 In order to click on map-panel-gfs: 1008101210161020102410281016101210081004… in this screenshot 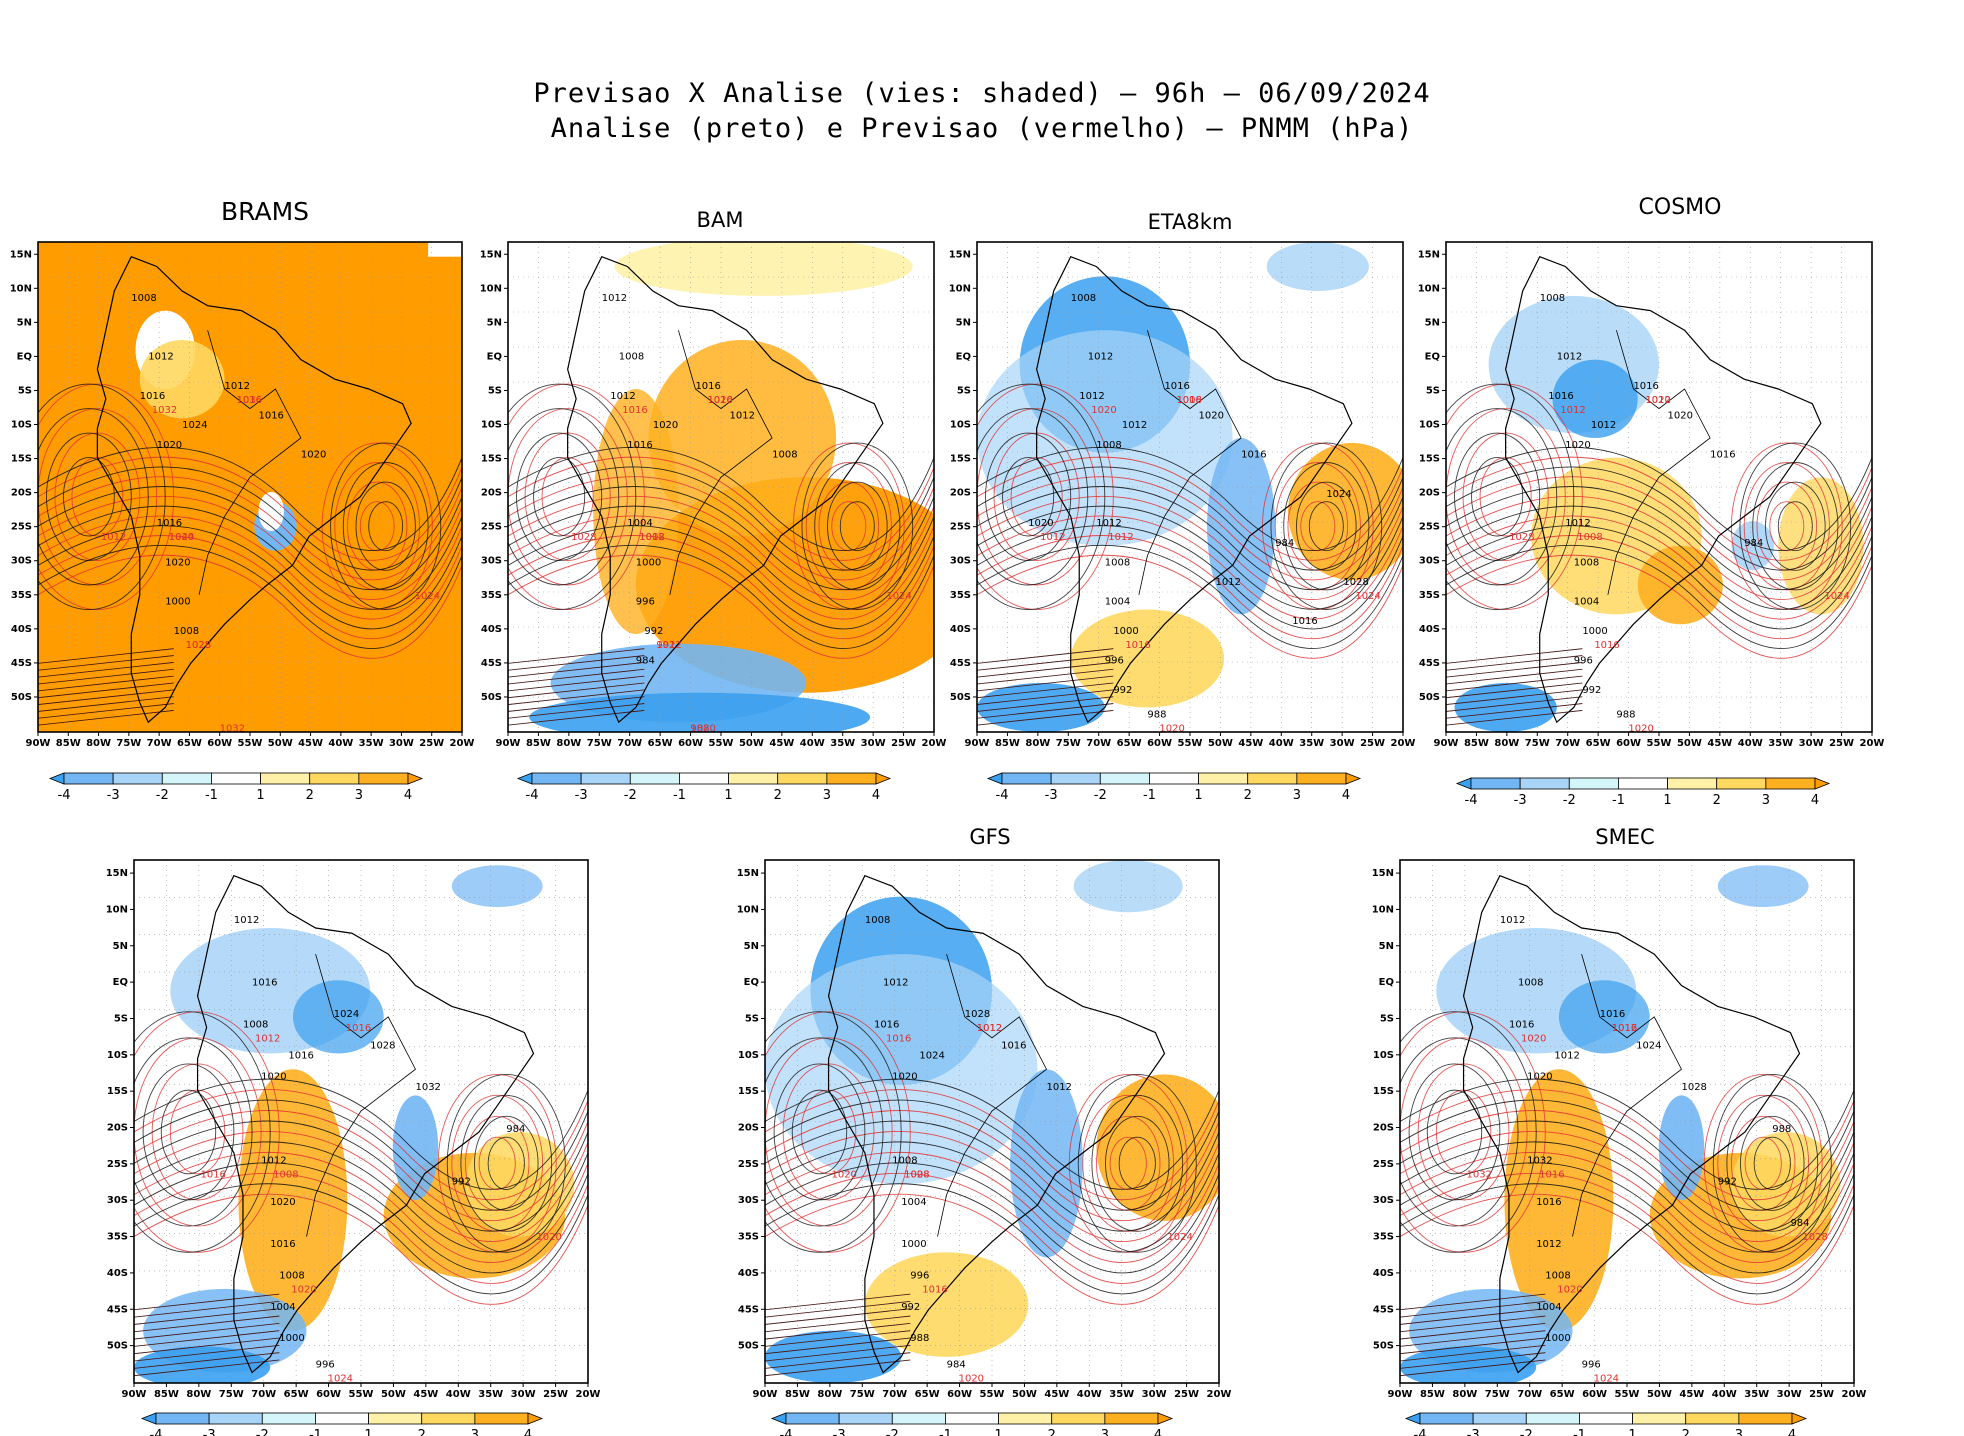, I will do `click(984, 1147)`.